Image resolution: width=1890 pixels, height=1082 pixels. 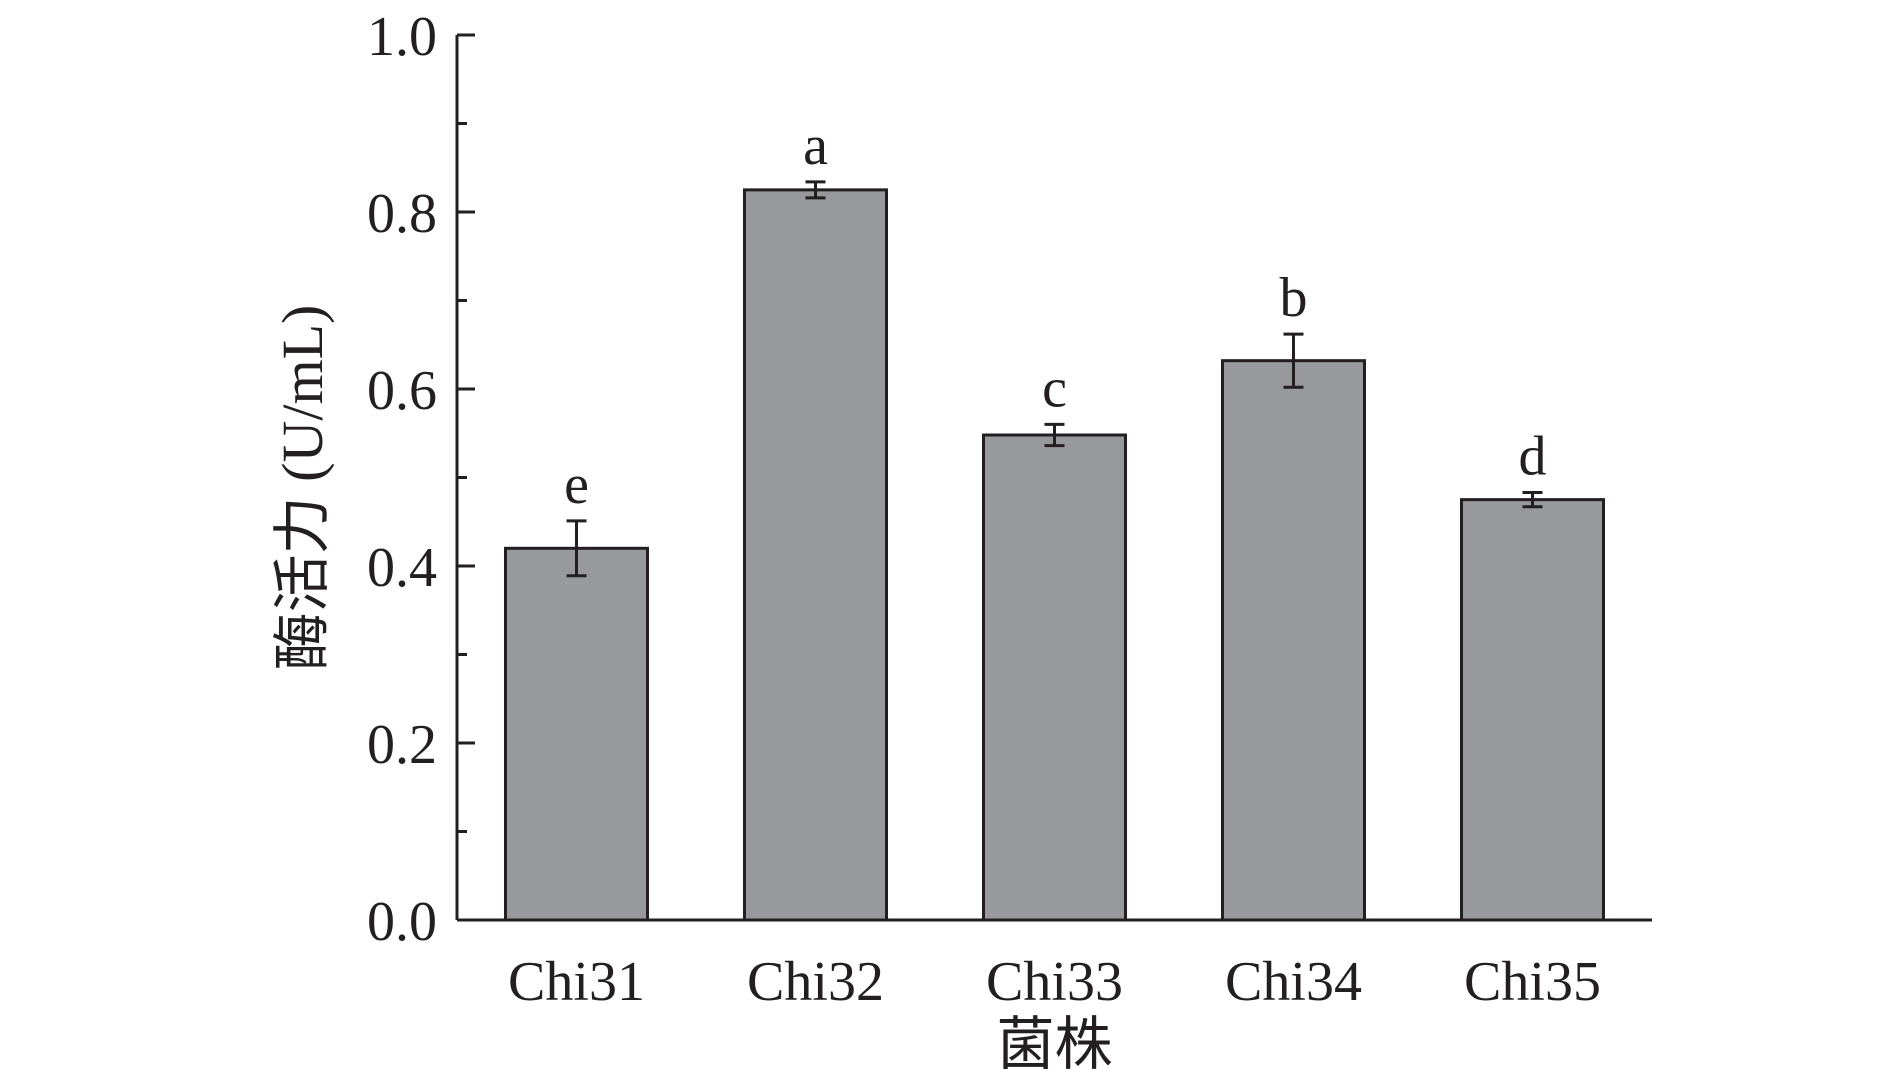 I want to click on significance-label: a, so click(x=815, y=146).